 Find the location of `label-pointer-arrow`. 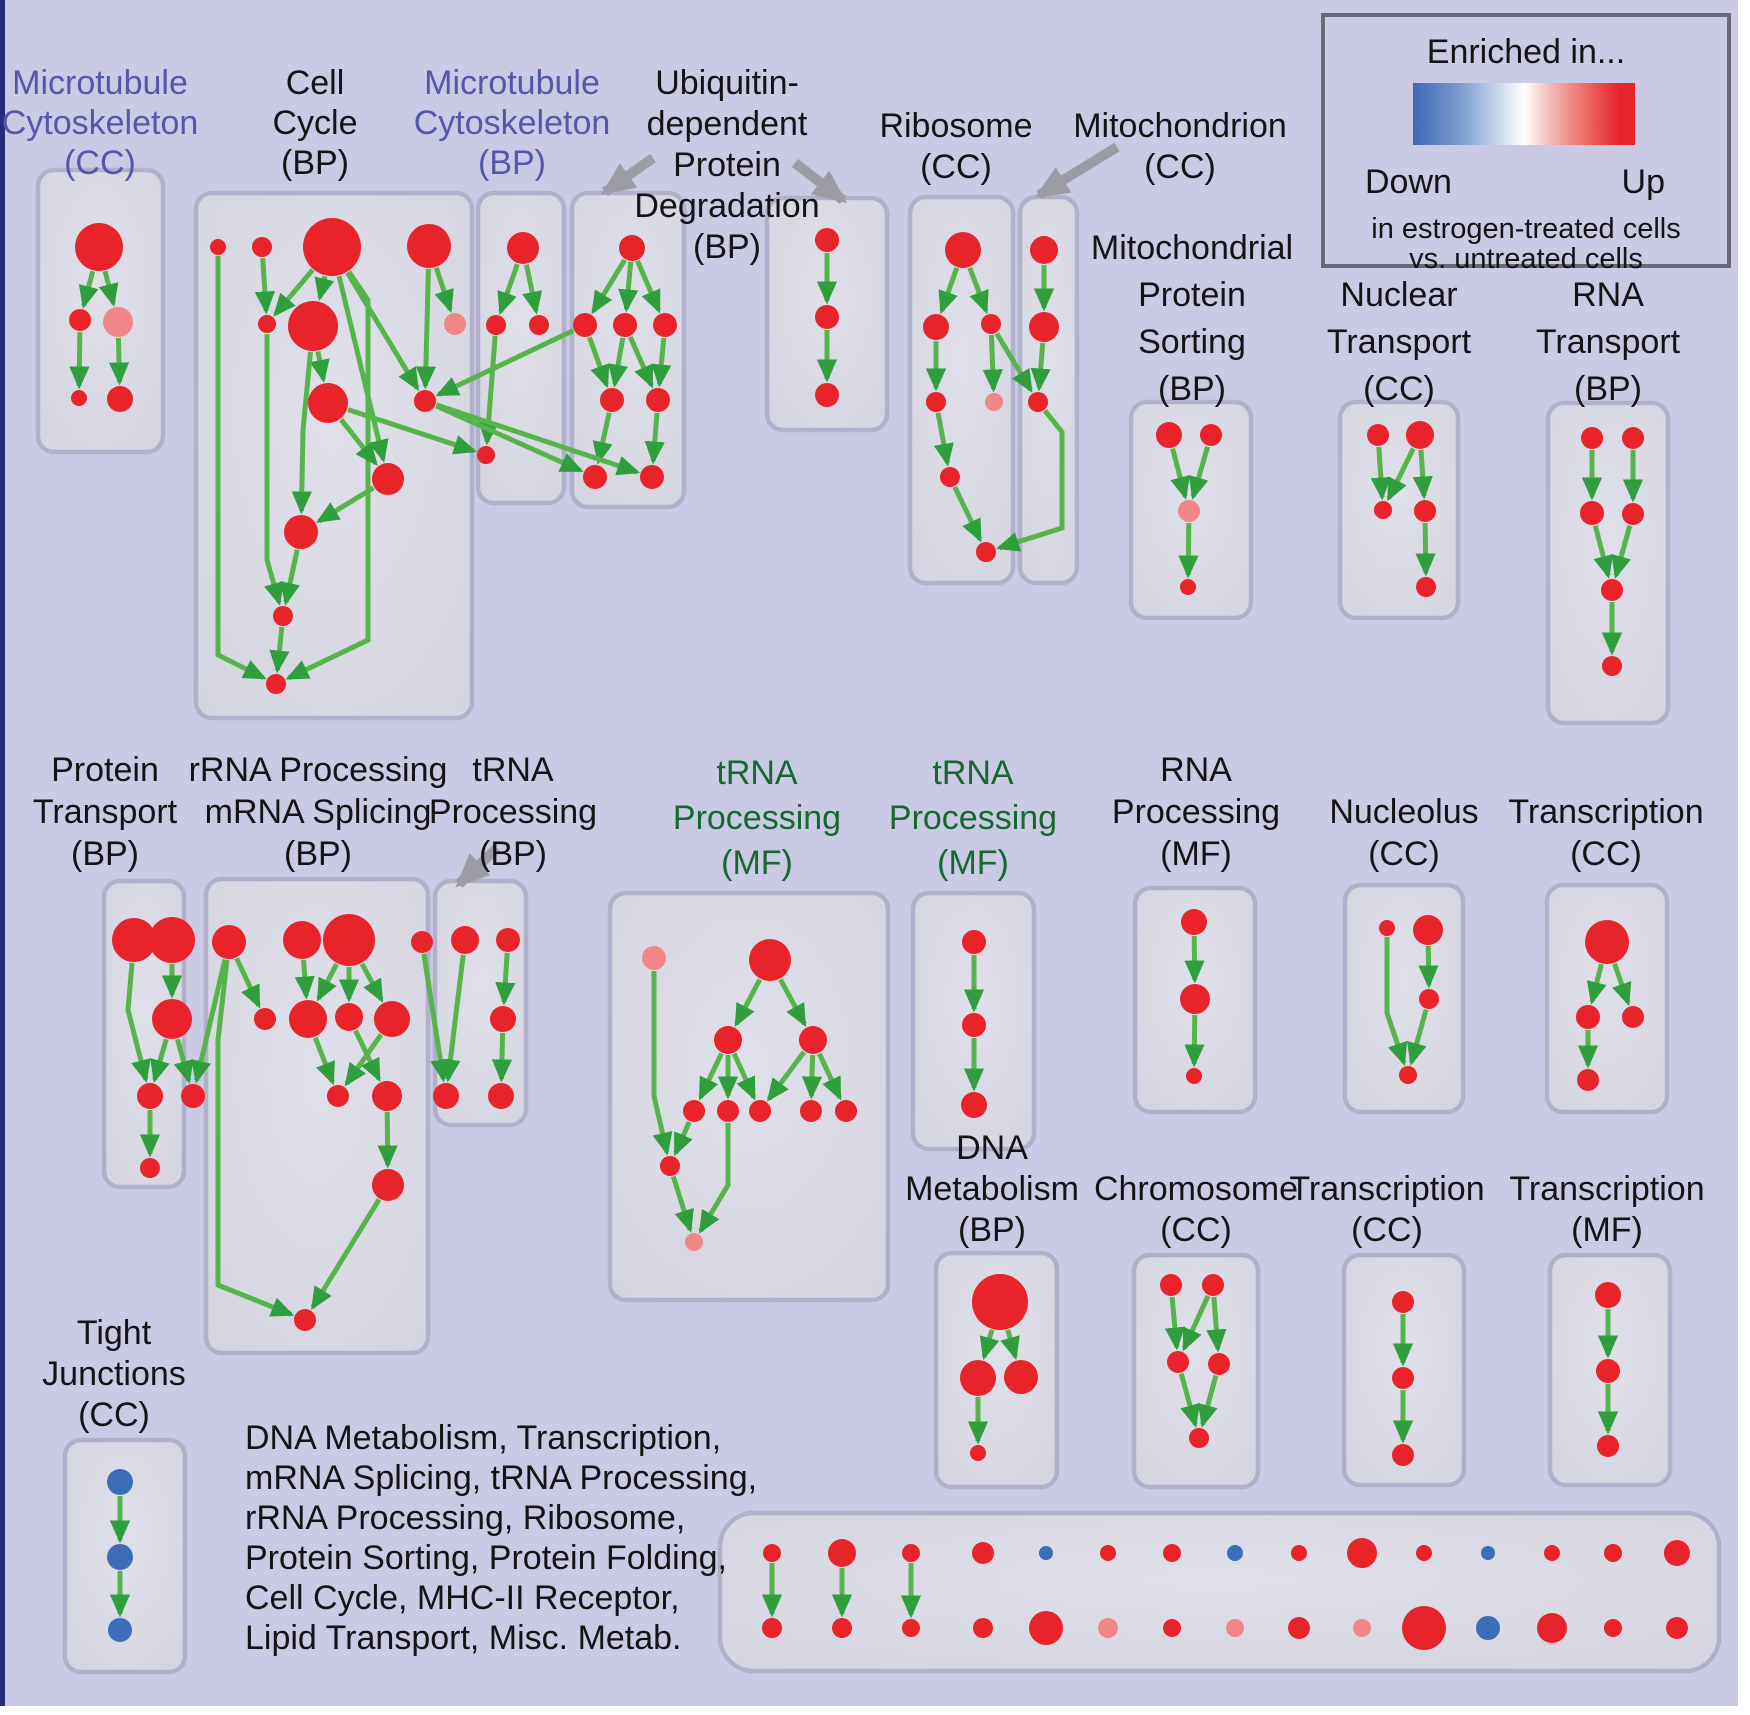

label-pointer-arrow is located at coordinates (1077, 171).